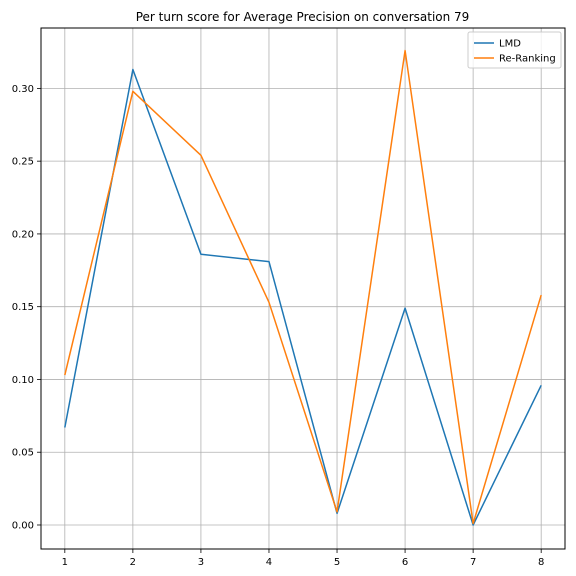 This screenshot has height=576, width=576. What do you see at coordinates (405, 562) in the screenshot?
I see `x-tick-label: 6` at bounding box center [405, 562].